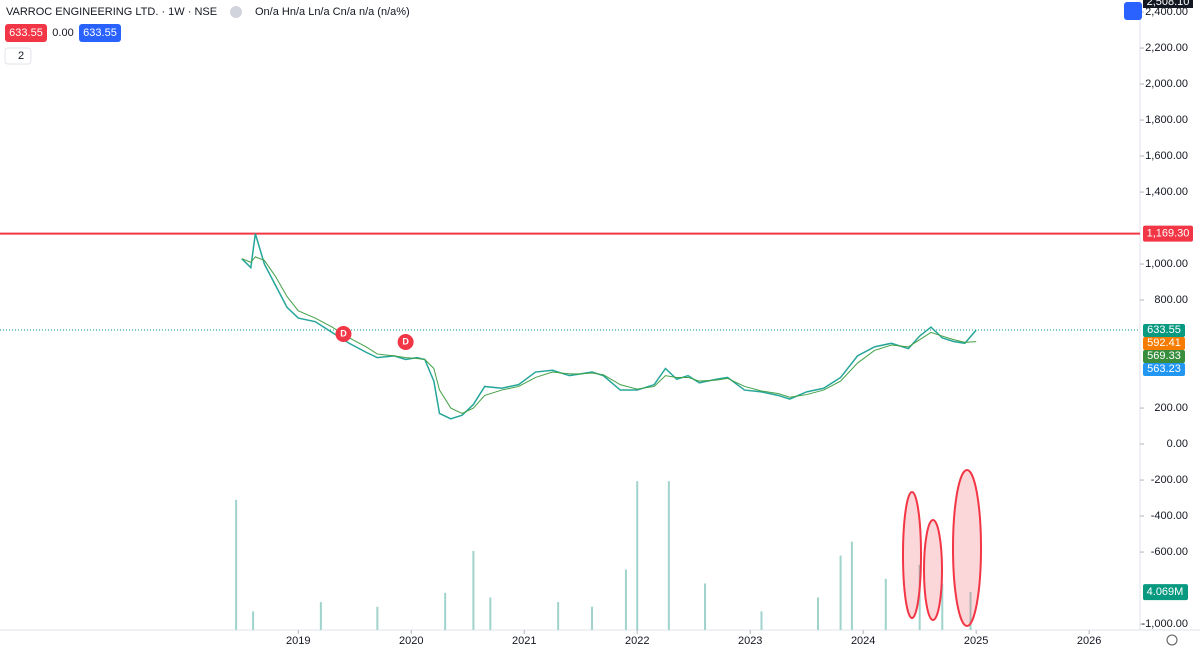  I want to click on x-tick-label: 2022, so click(637, 641).